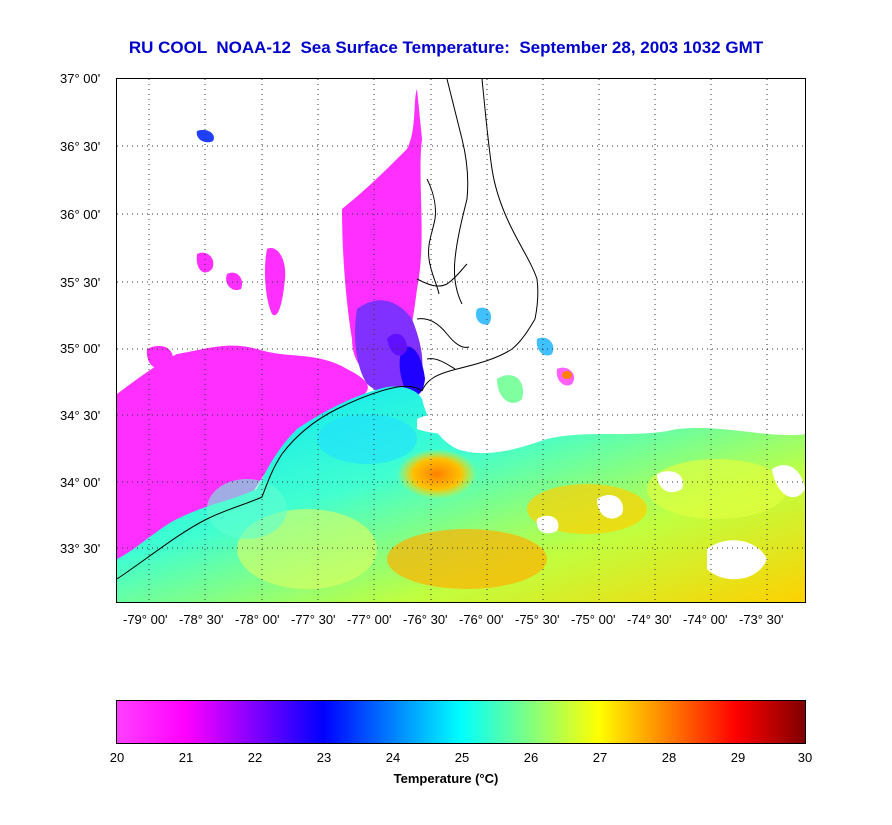 The height and width of the screenshot is (825, 892). I want to click on colorbar-tick-23: 23, so click(324, 757).